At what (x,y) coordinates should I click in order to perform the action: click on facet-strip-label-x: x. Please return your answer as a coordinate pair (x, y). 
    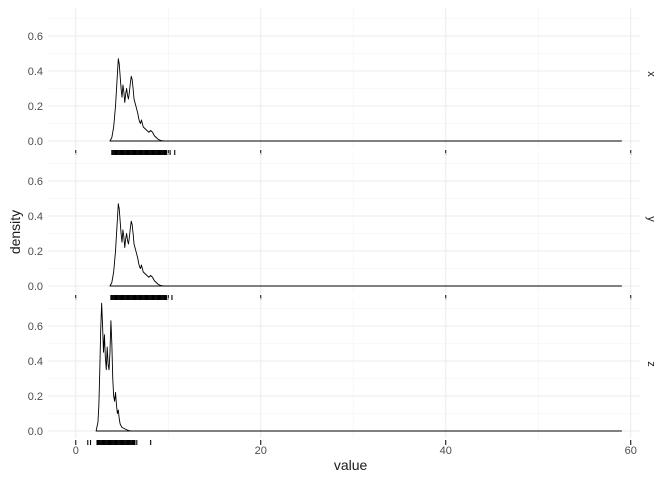
    Looking at the image, I should click on (651, 74).